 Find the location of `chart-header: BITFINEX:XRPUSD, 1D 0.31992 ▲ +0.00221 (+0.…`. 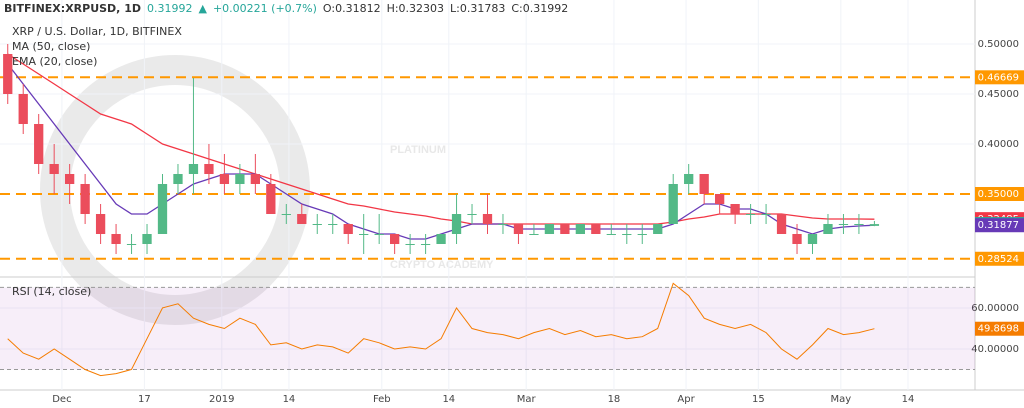

chart-header: BITFINEX:XRPUSD, 1D 0.31992 ▲ +0.00221 (+0.… is located at coordinates (286, 8).